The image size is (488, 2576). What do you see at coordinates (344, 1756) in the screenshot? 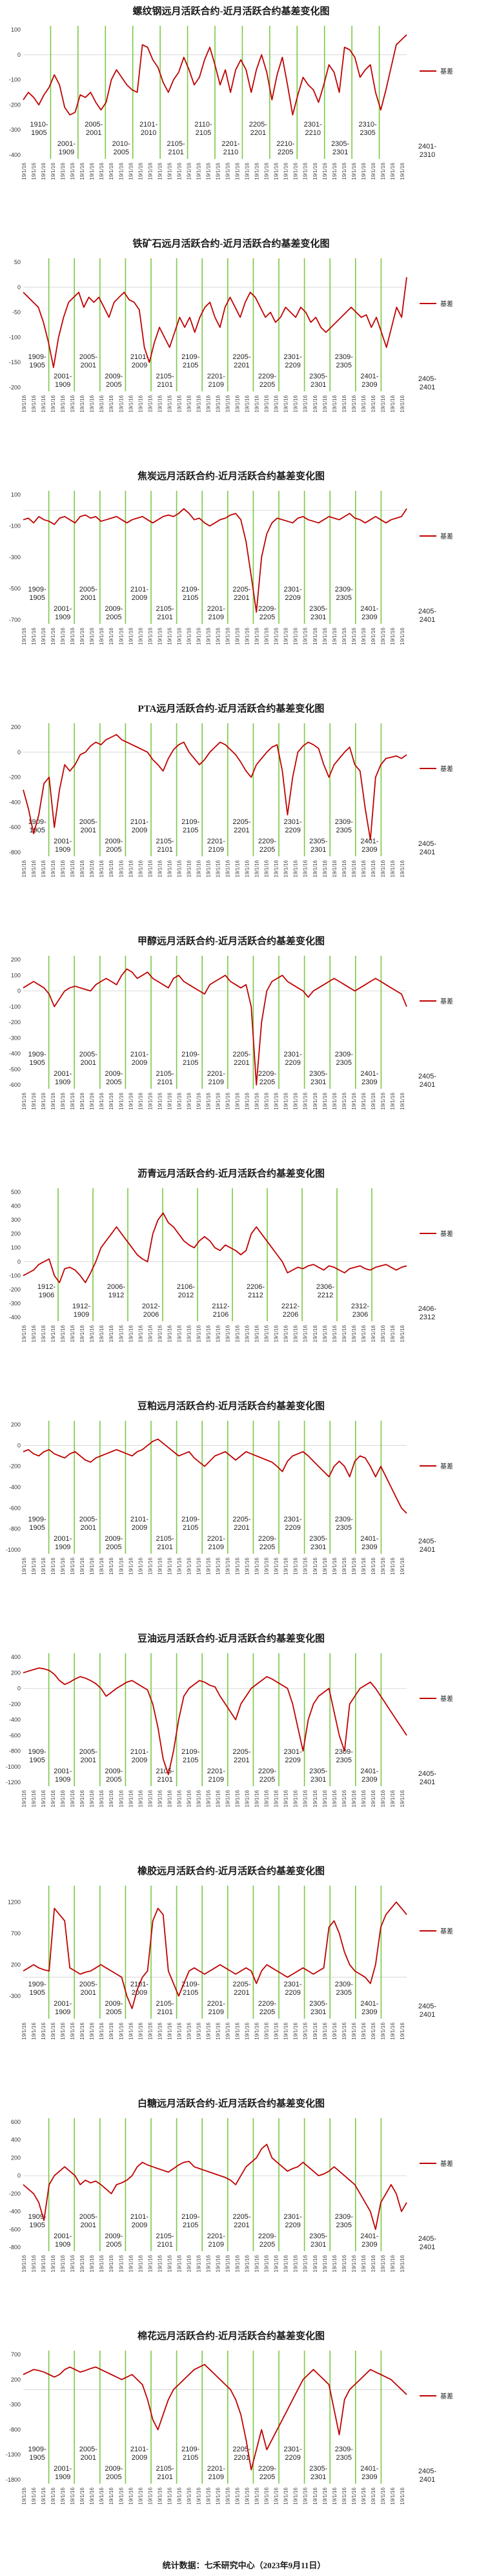
I see `segment-label: 2309-2305` at bounding box center [344, 1756].